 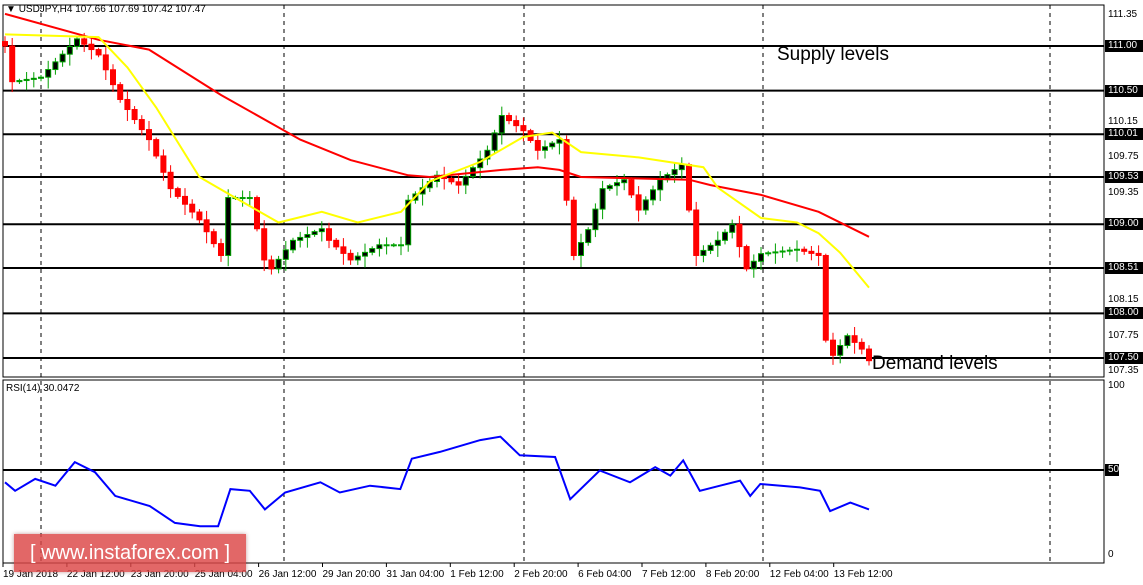 I want to click on level-price-tag: 108.00, so click(x=1124, y=313).